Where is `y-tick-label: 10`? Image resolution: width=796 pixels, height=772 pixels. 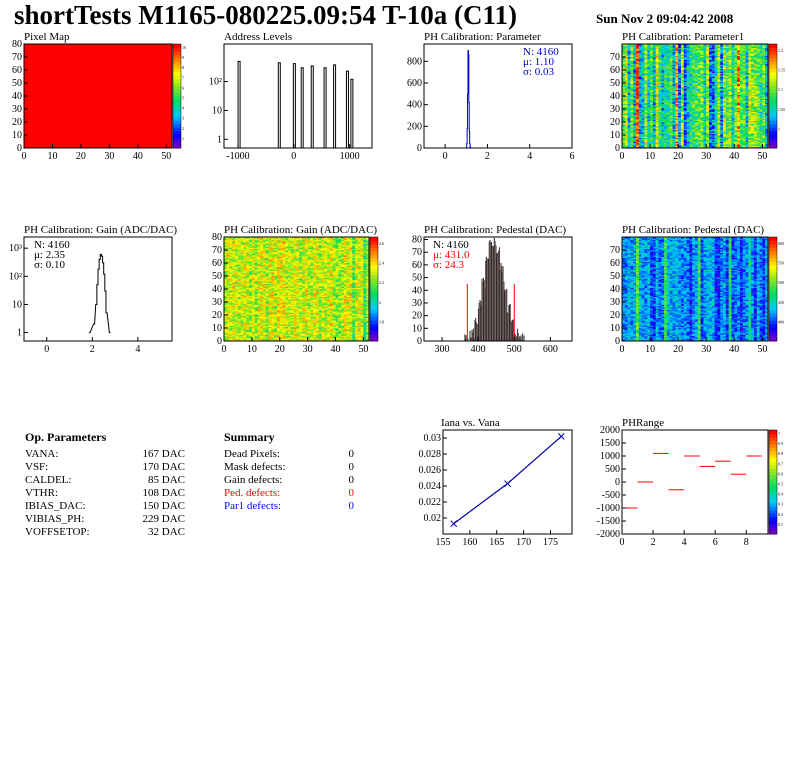
y-tick-label: 10 is located at coordinates (17, 135).